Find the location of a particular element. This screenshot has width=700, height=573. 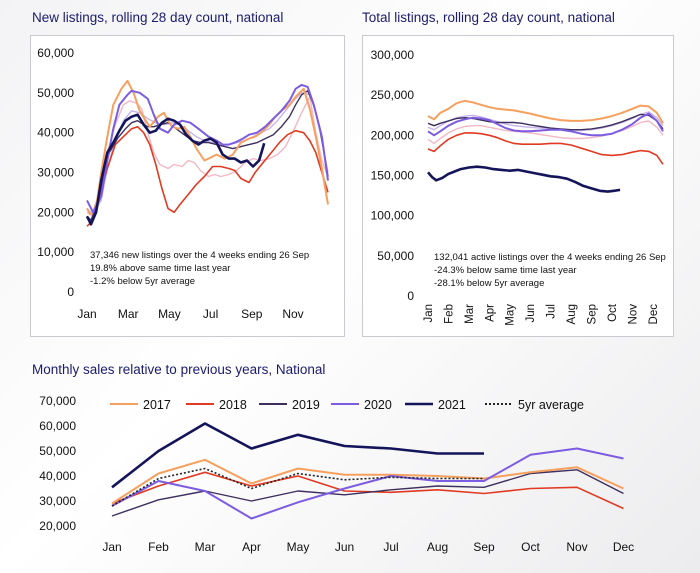

new-listings-series-pink is located at coordinates (207, 156).